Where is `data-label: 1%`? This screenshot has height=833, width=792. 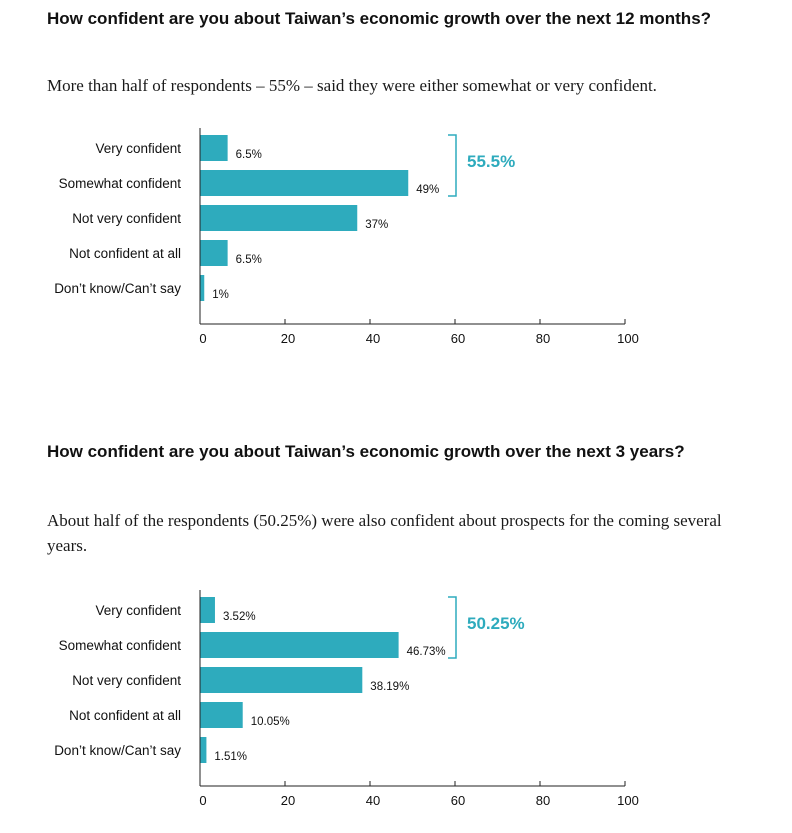
data-label: 1% is located at coordinates (220, 295).